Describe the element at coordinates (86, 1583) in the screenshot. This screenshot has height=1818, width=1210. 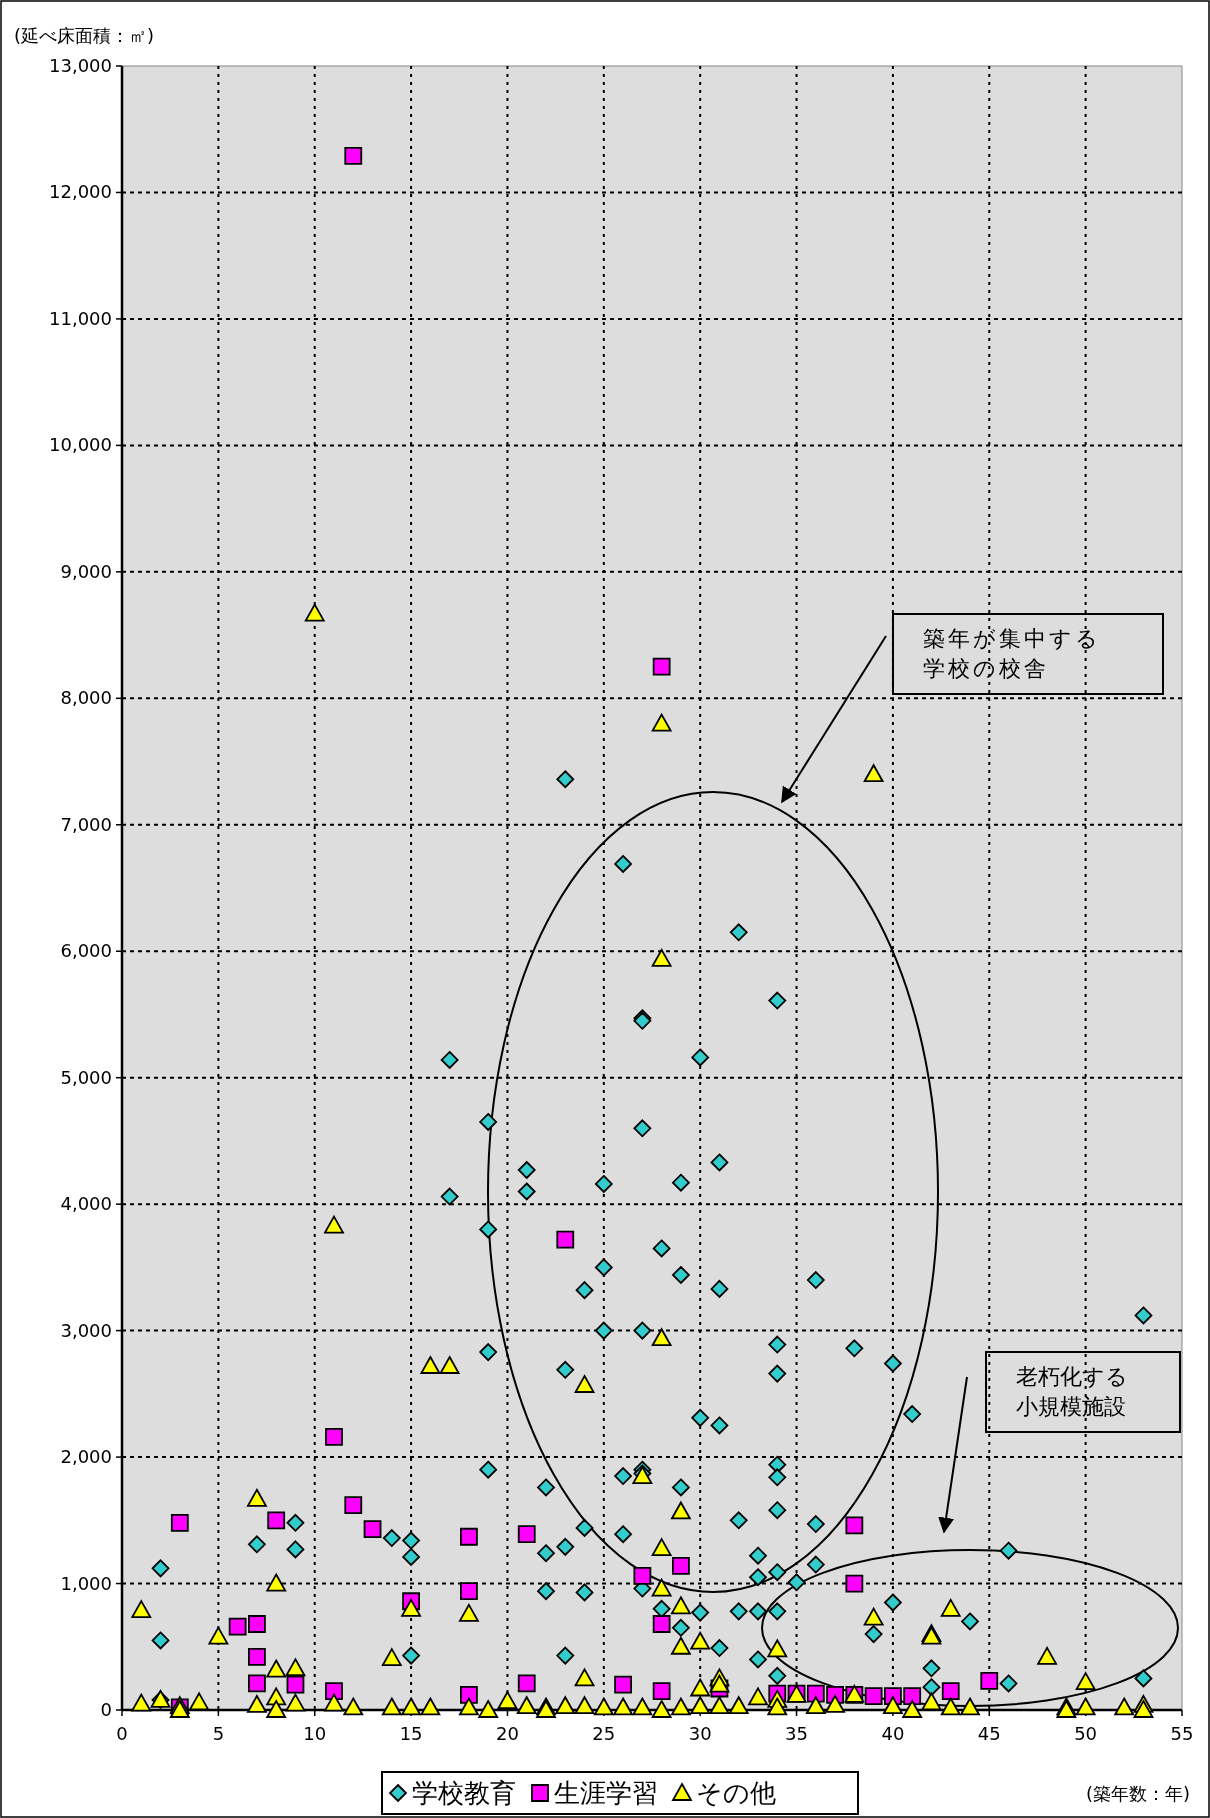
I see `y-tick-label: 1,000` at that location.